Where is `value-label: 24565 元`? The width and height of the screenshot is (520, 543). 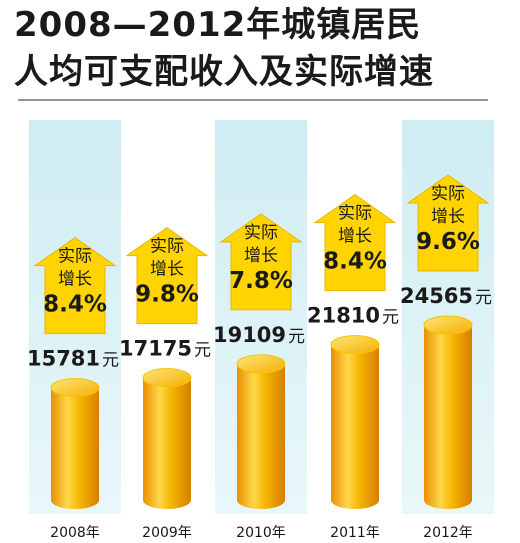 value-label: 24565 元 is located at coordinates (446, 296).